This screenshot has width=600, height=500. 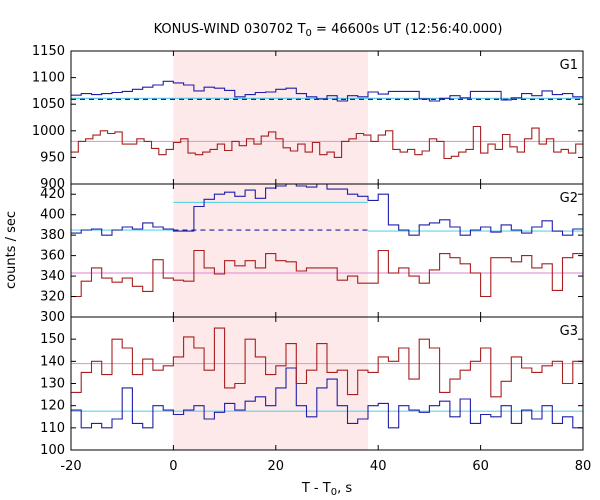 I want to click on x-axis-label-sub: 0, so click(x=334, y=492).